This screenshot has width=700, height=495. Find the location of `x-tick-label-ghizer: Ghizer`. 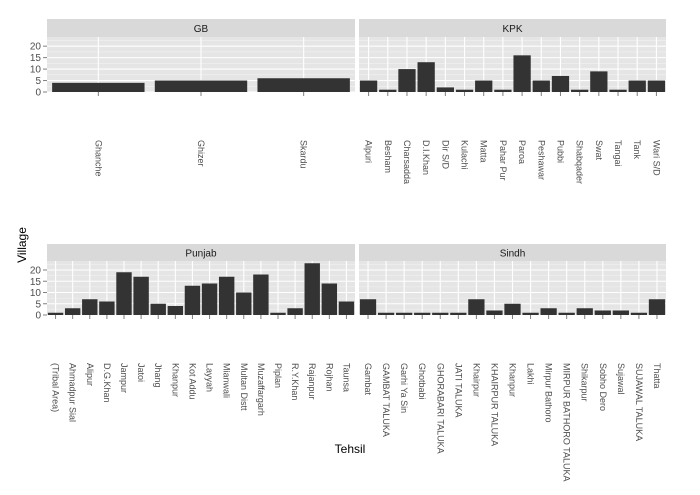

x-tick-label-ghizer: Ghizer is located at coordinates (201, 153).